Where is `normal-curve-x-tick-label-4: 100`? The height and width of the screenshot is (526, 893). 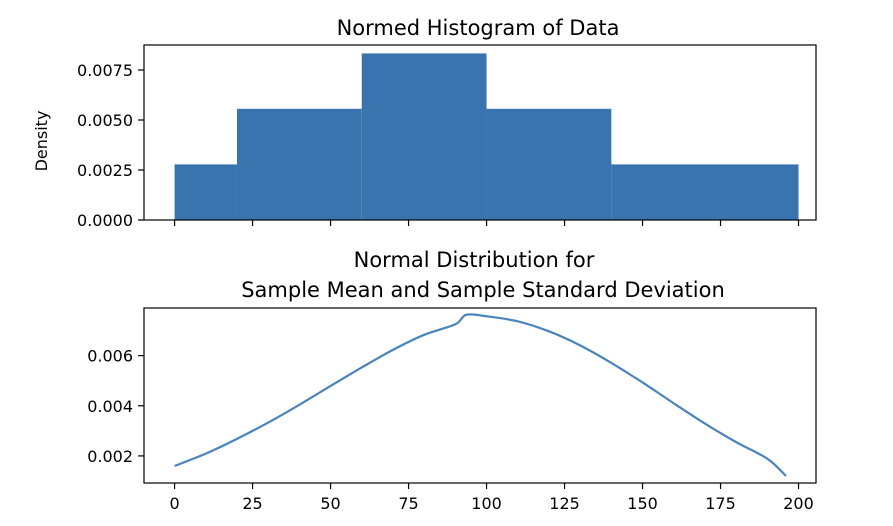
normal-curve-x-tick-label-4: 100 is located at coordinates (486, 503).